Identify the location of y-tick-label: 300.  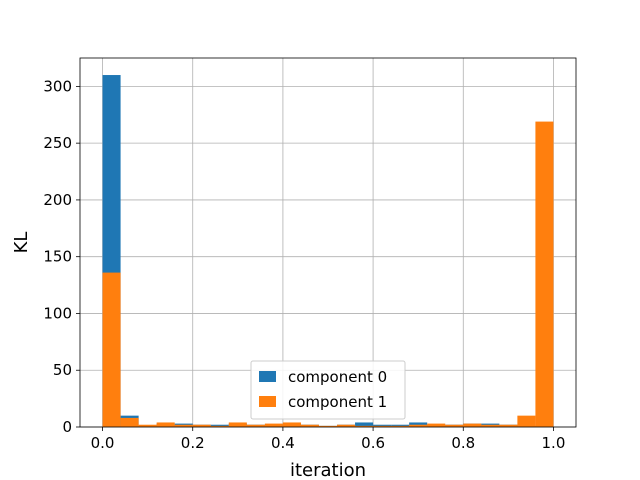
(57, 86).